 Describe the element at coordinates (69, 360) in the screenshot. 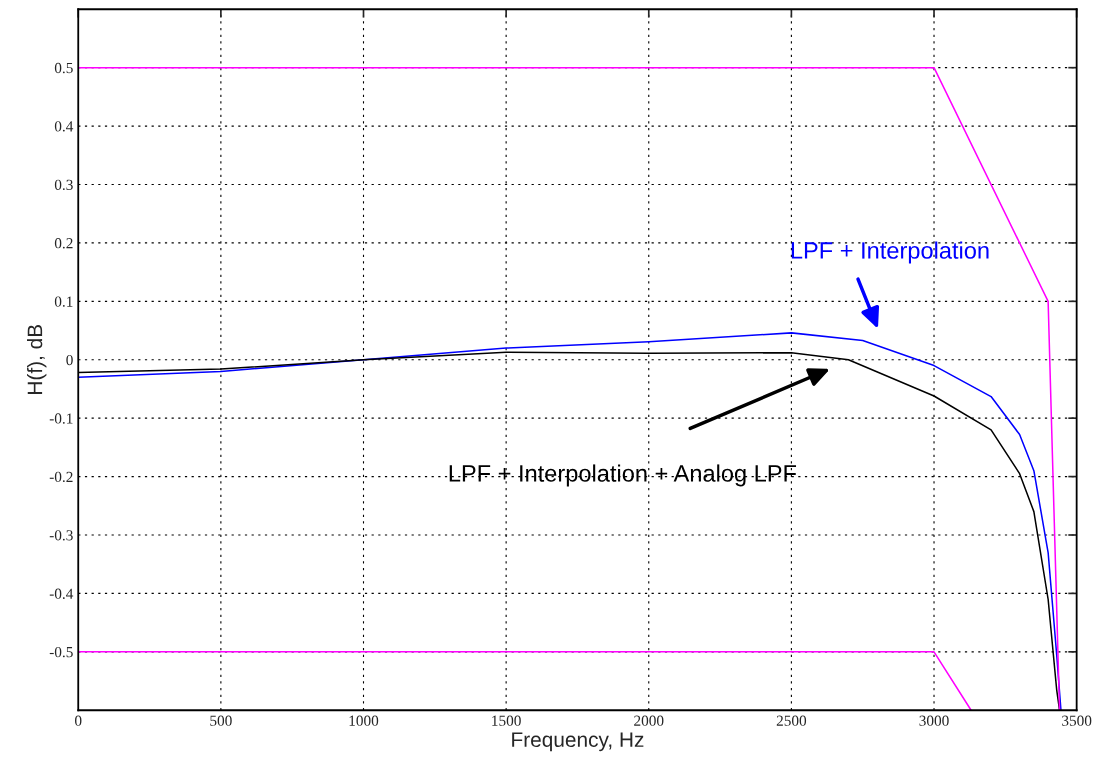

I see `y-tick-label: 0` at that location.